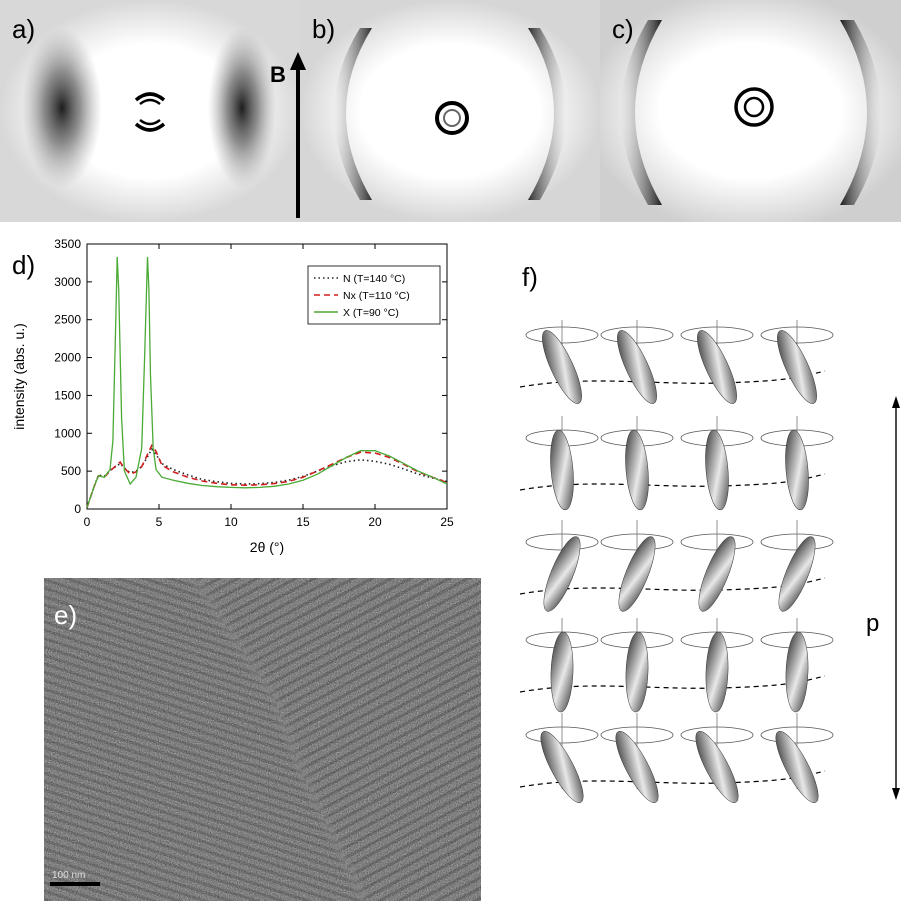  I want to click on pitch-label: p, so click(873, 623).